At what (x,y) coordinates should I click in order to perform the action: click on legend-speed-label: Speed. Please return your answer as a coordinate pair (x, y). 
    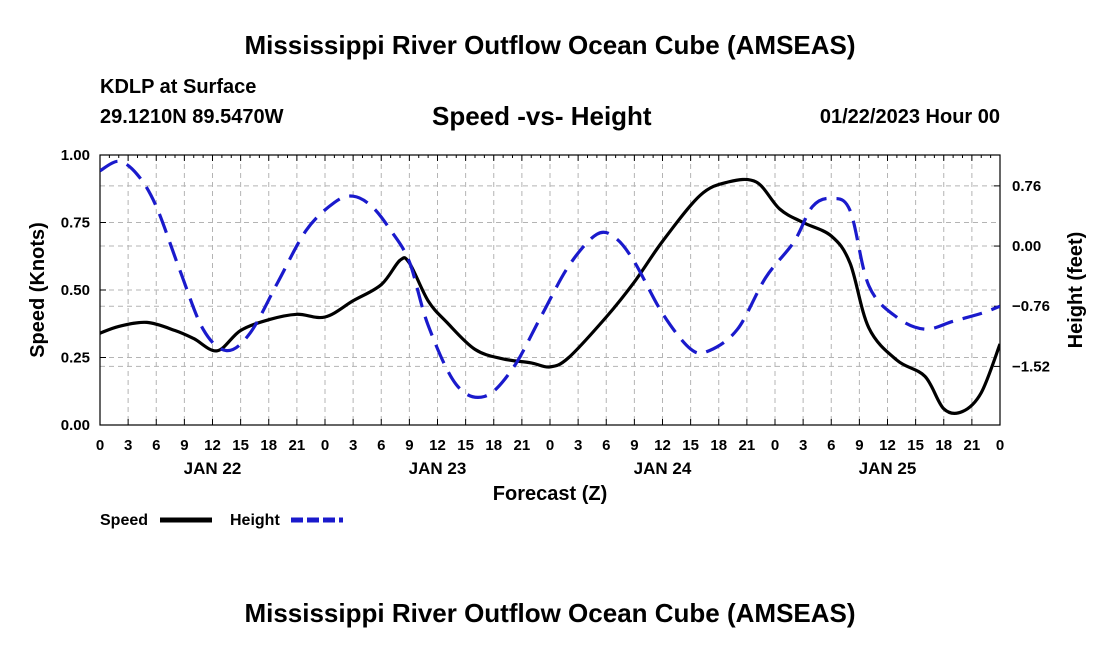
    Looking at the image, I should click on (124, 520).